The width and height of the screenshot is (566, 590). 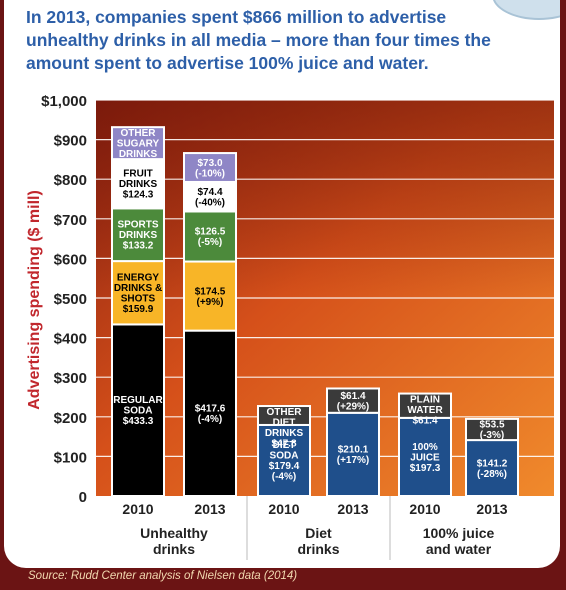 I want to click on y-tick-label: $1,000, so click(x=64, y=101).